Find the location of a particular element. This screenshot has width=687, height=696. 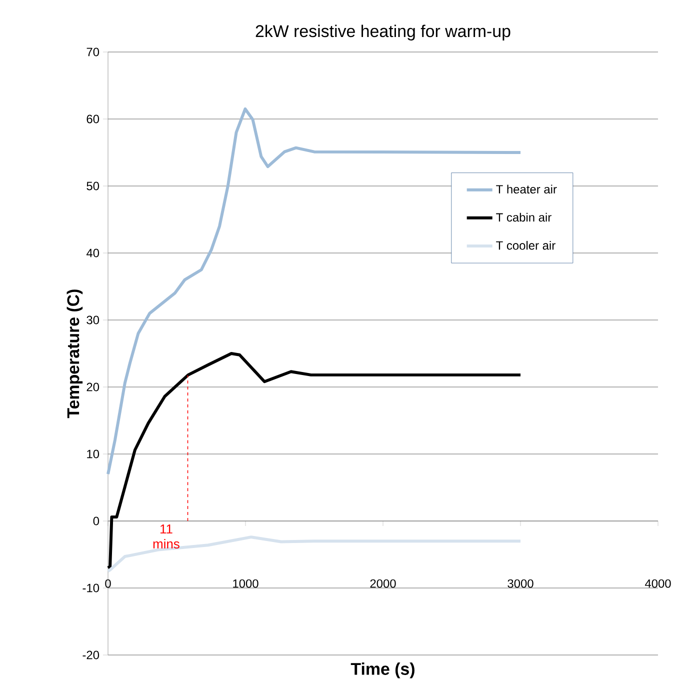

x-axis-title: Time (s) is located at coordinates (382, 670).